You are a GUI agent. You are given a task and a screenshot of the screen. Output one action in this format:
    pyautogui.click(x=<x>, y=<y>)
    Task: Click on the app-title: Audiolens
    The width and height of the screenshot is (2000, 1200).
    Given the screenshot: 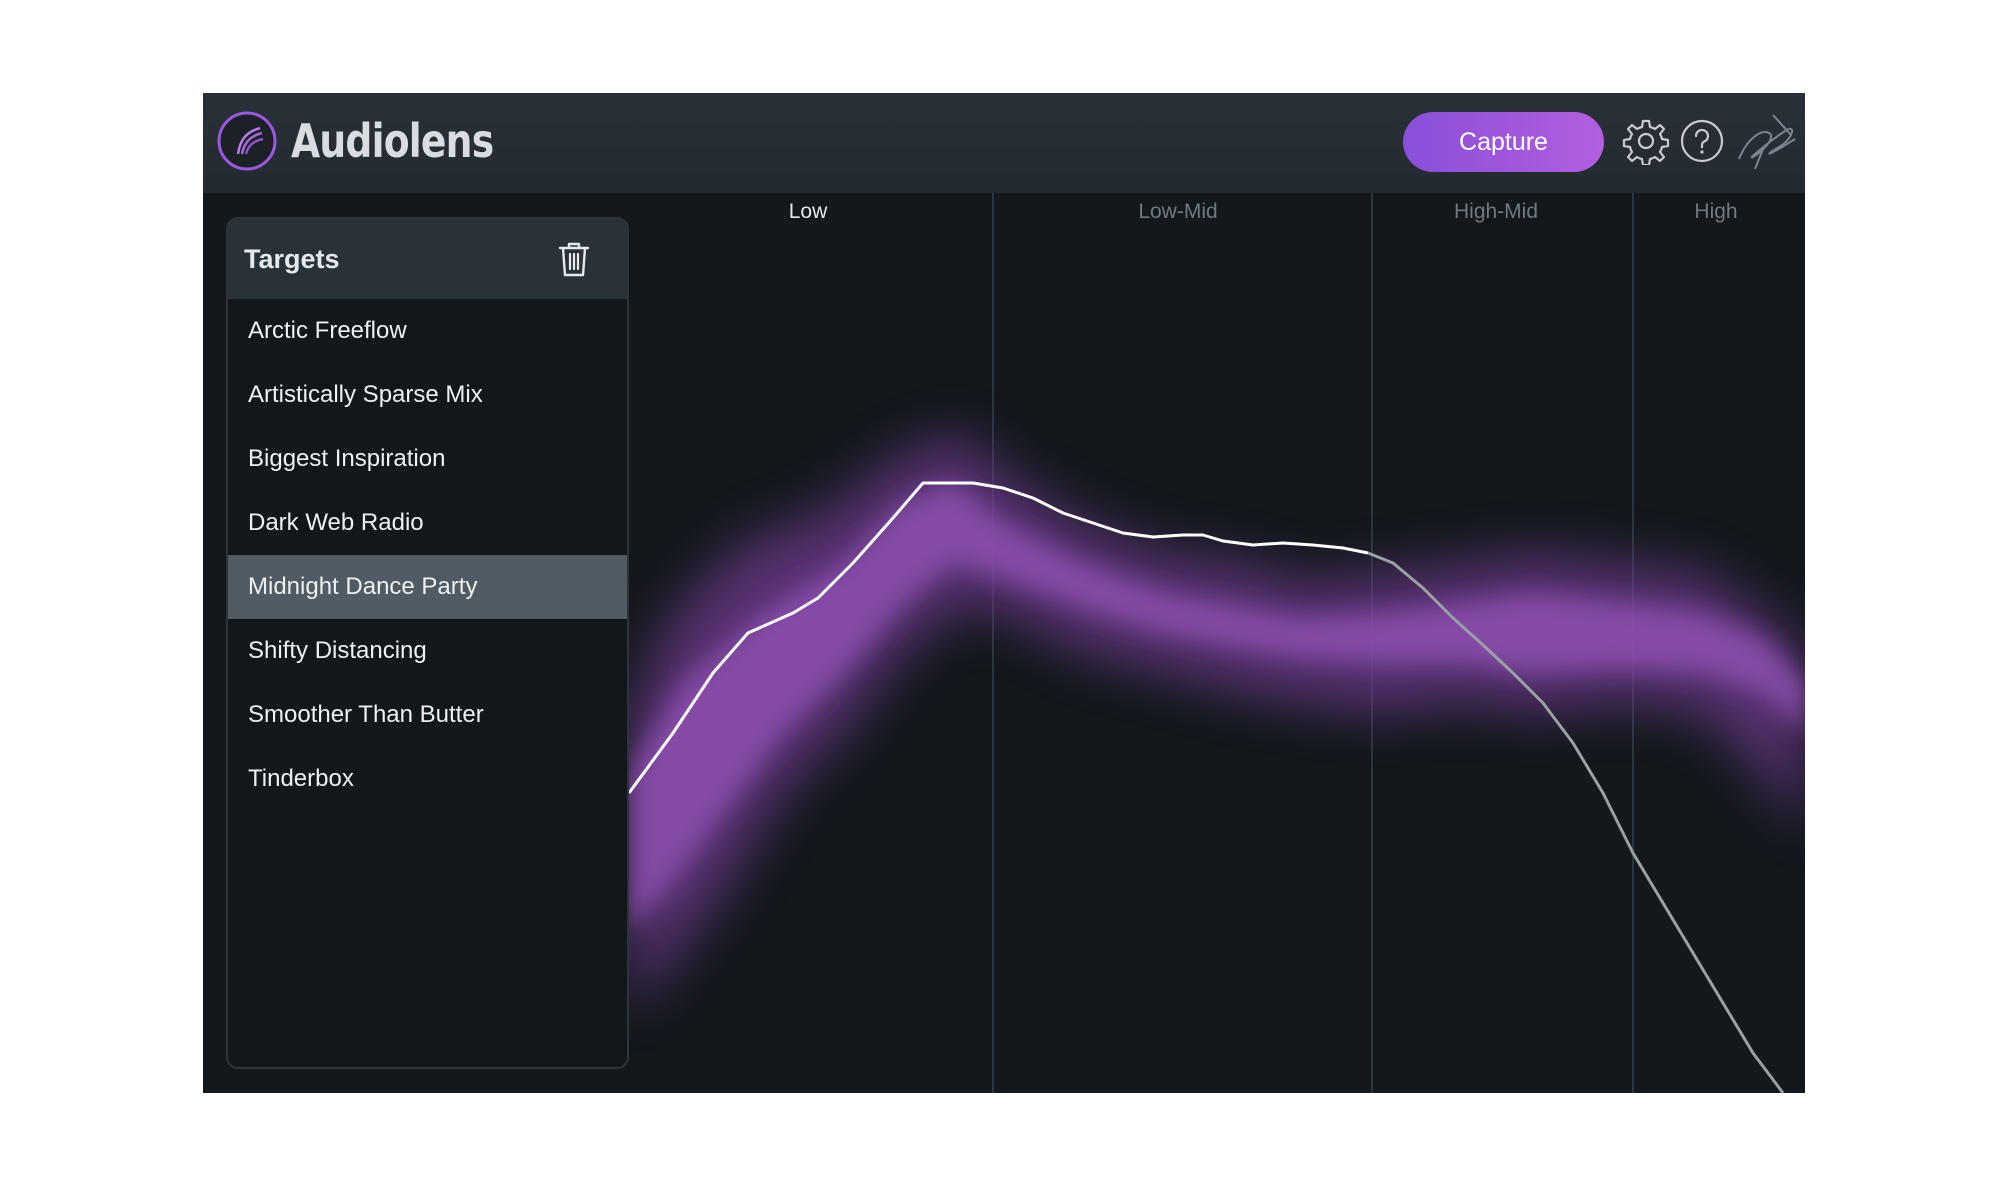 What is the action you would take?
    pyautogui.click(x=392, y=141)
    